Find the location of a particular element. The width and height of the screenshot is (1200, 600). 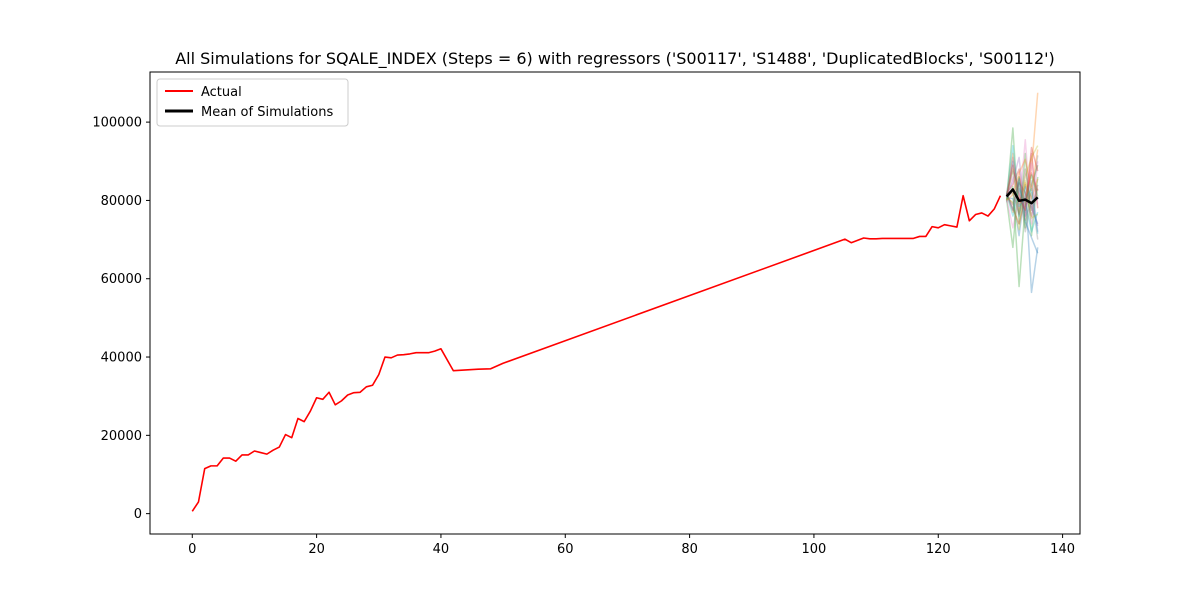

x-tick-label: 40 is located at coordinates (441, 549).